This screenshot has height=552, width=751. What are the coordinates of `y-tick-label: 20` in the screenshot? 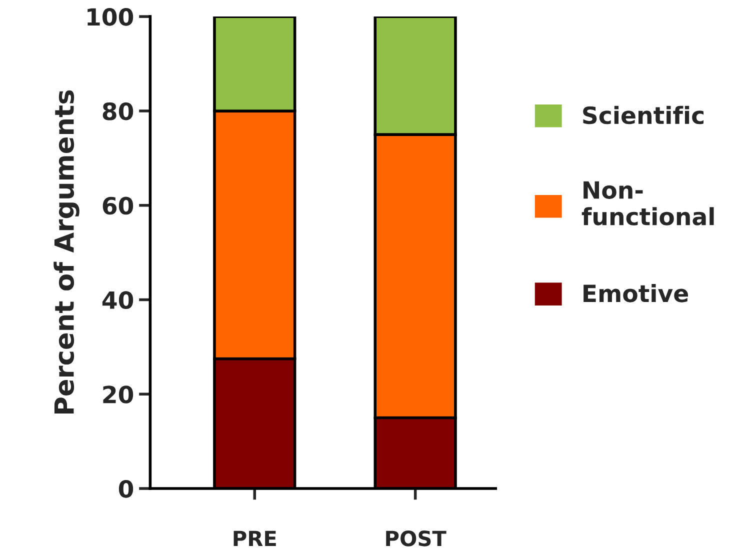 It's located at (118, 395).